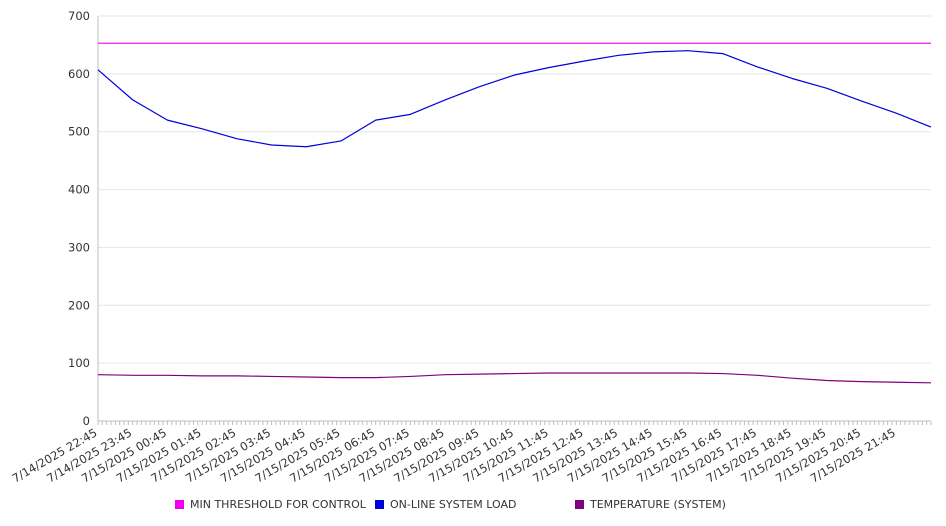 The image size is (946, 526). I want to click on legend-item-temperature: TEMPERATURE (SYSTEM), so click(650, 504).